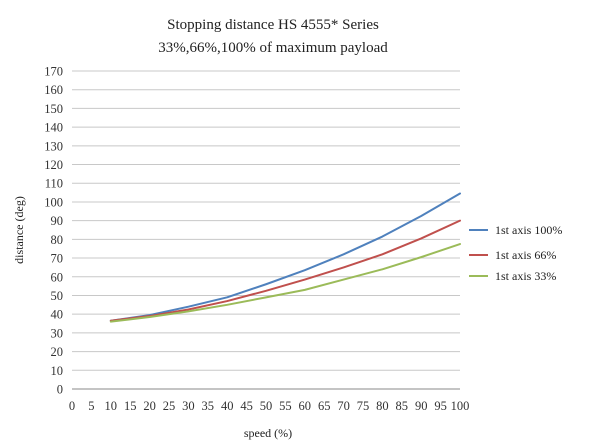 This screenshot has height=444, width=600. What do you see at coordinates (363, 406) in the screenshot?
I see `x-tick-label: 75` at bounding box center [363, 406].